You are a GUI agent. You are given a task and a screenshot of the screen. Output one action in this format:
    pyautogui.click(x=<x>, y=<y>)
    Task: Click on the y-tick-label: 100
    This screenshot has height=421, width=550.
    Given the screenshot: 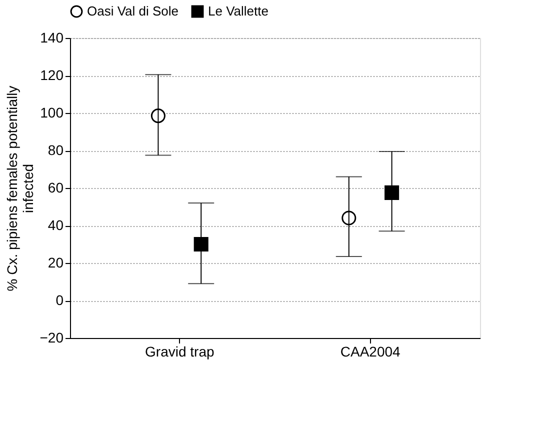 What is the action you would take?
    pyautogui.click(x=52, y=112)
    